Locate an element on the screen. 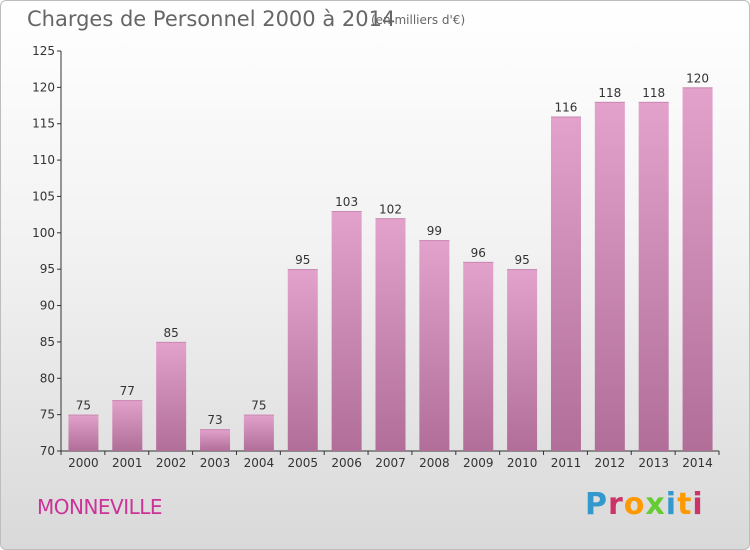  x-tick-label-2010: 2010 is located at coordinates (522, 463).